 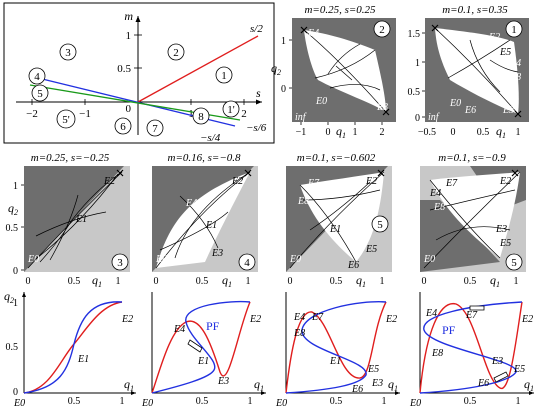 What do you see at coordinates (290, 281) in the screenshot?
I see `mid-panel-3-xtick-0: 0` at bounding box center [290, 281].